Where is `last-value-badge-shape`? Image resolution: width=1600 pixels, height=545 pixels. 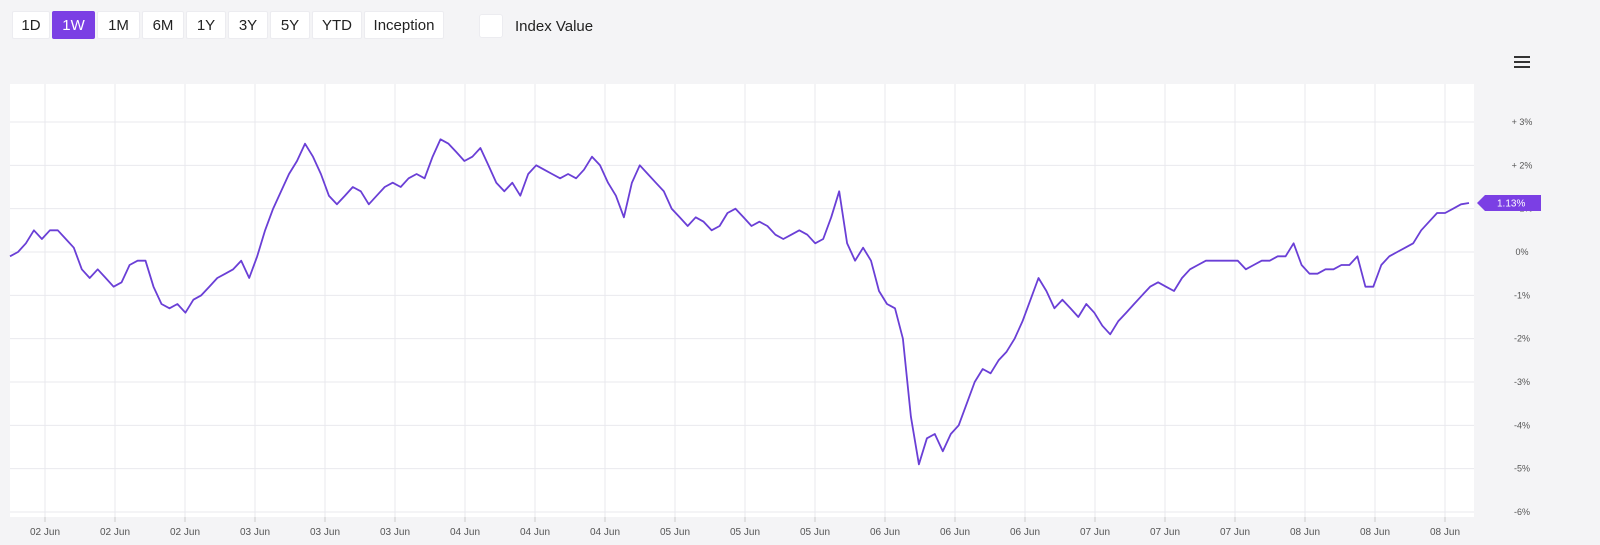 last-value-badge-shape is located at coordinates (1509, 203).